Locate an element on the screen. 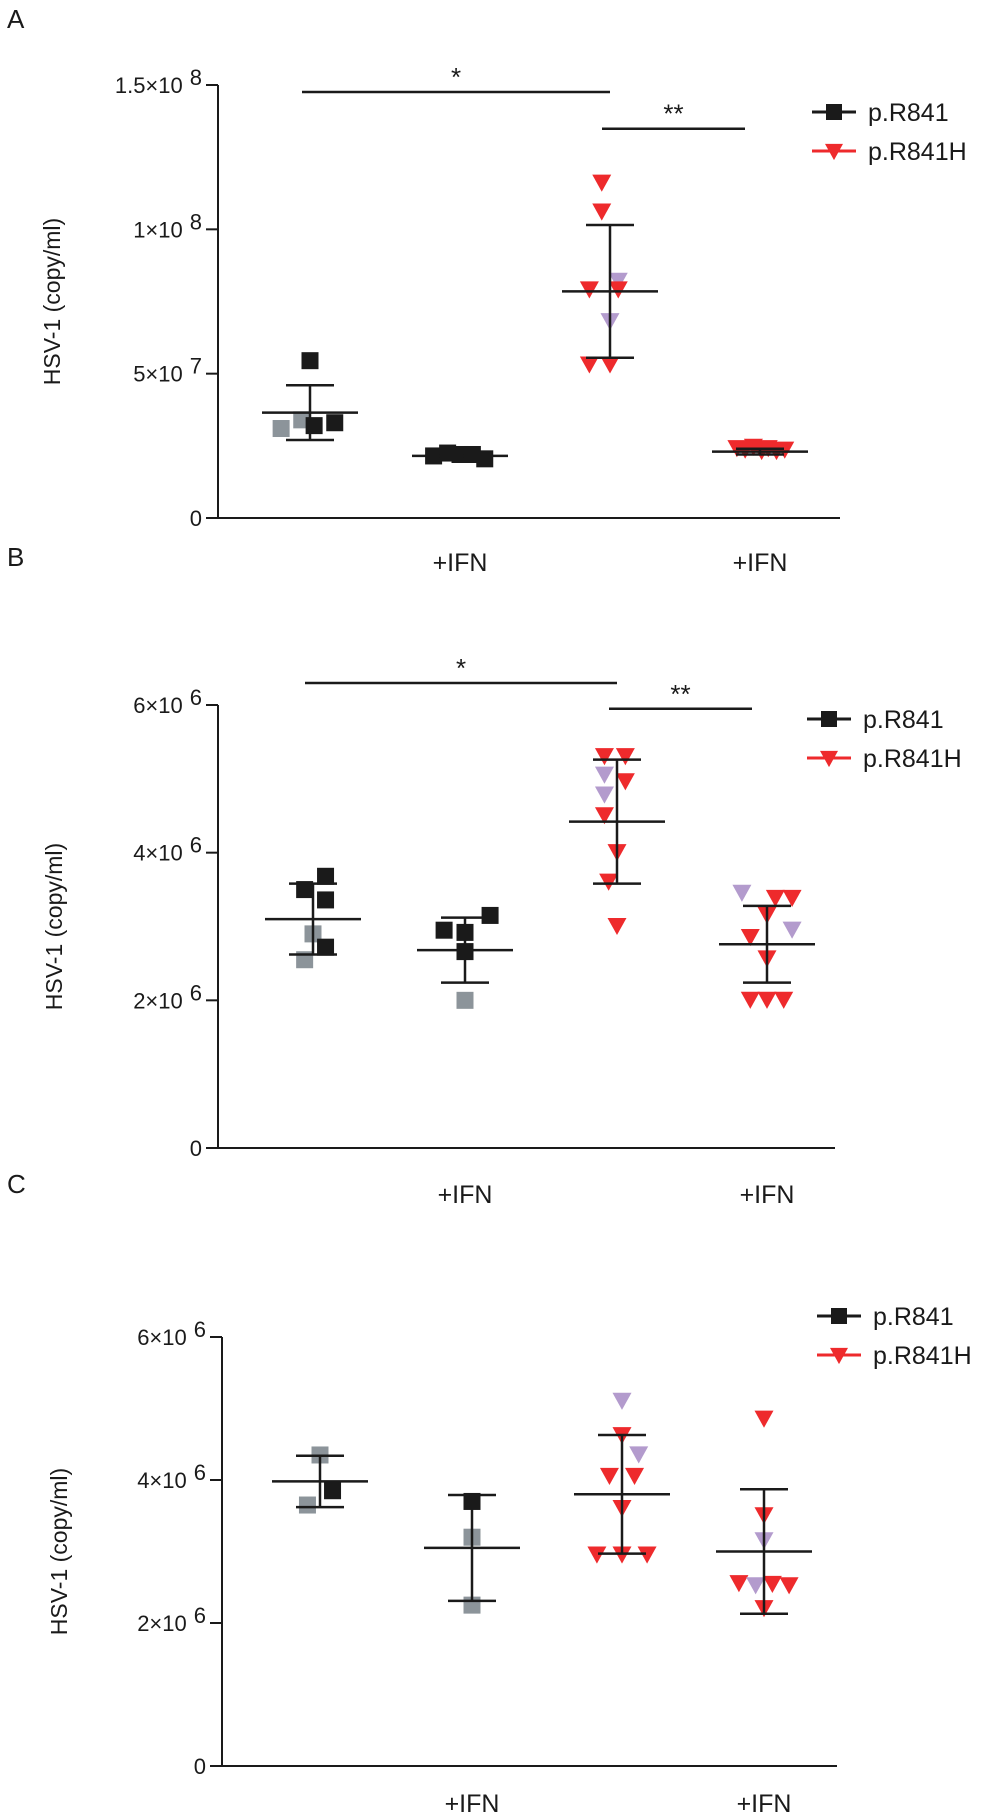 The width and height of the screenshot is (1000, 1817). y-axis-title: HSV-1 (copy/ml) is located at coordinates (54, 926).